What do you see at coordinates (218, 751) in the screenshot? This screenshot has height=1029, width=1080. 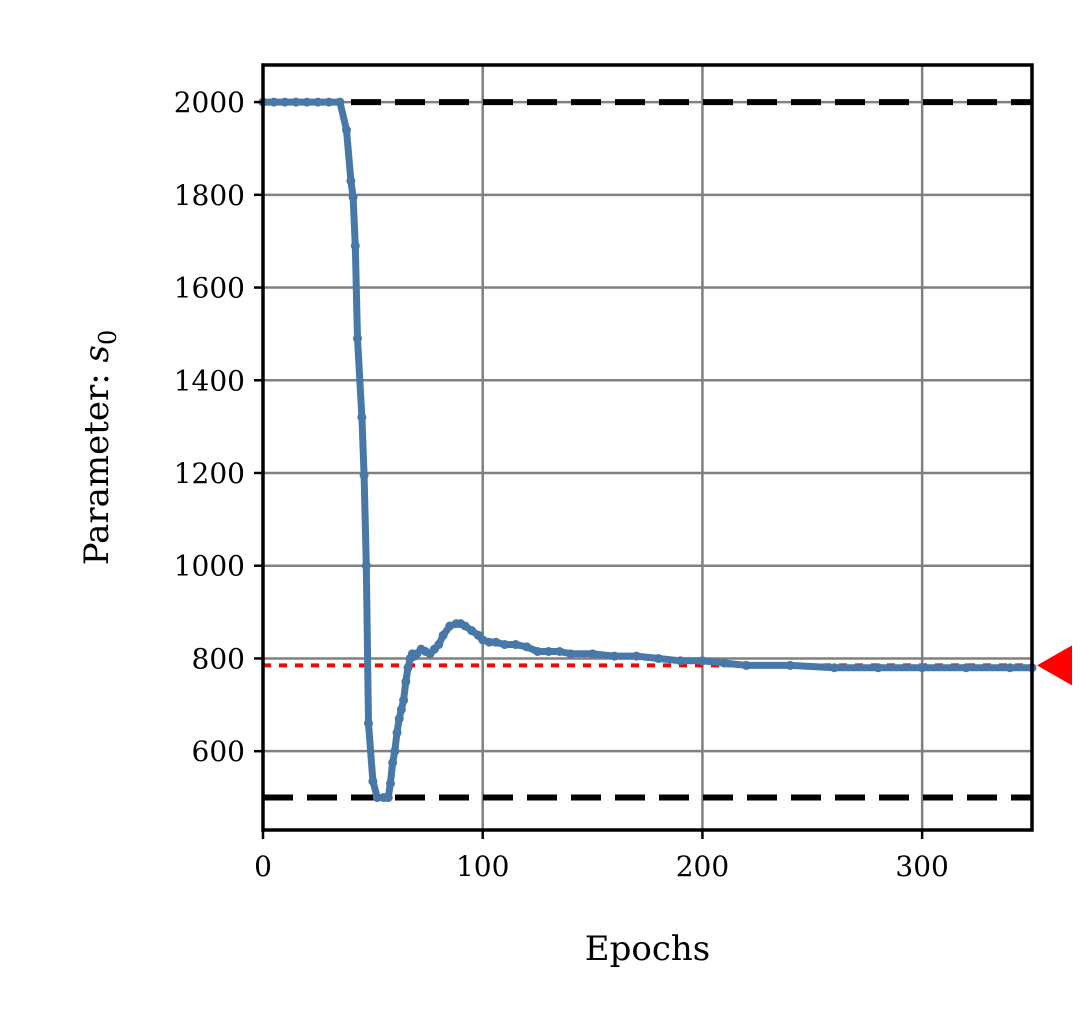 I see `y-tick-label: 600` at bounding box center [218, 751].